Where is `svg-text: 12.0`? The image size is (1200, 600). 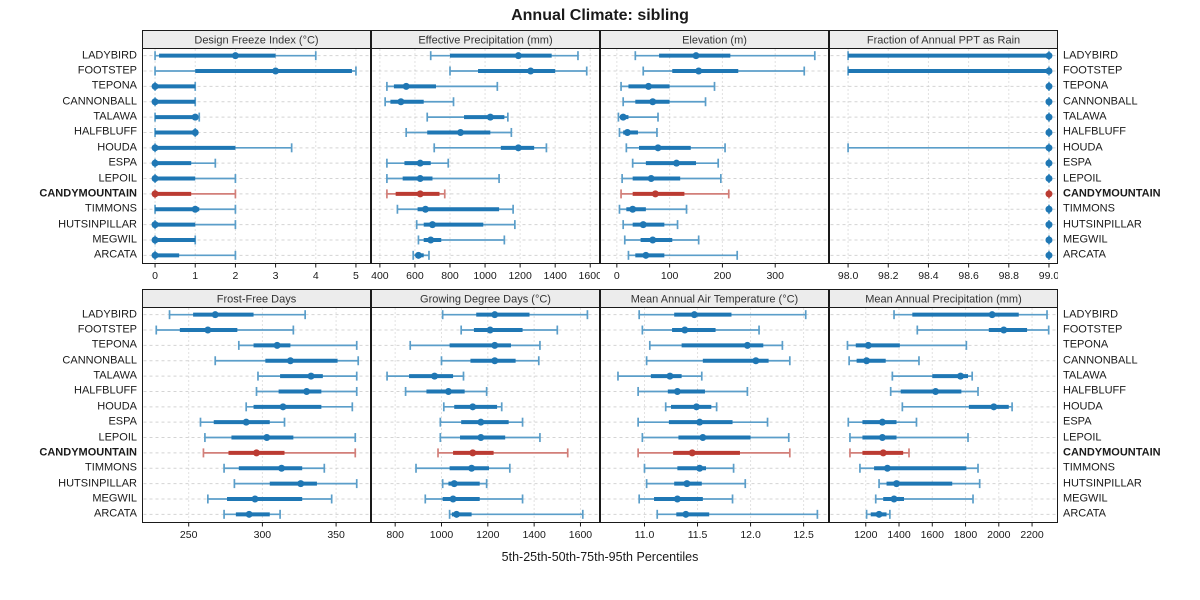 svg-text: 12.0 is located at coordinates (750, 535).